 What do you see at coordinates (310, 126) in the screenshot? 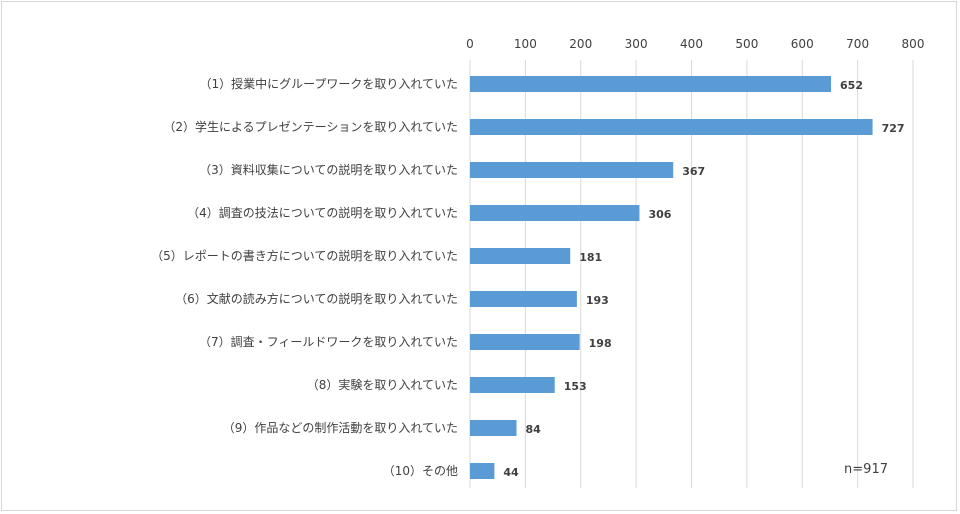
I see `category-label-2: （2）学生によるプレゼンテーションを取り入れていた` at bounding box center [310, 126].